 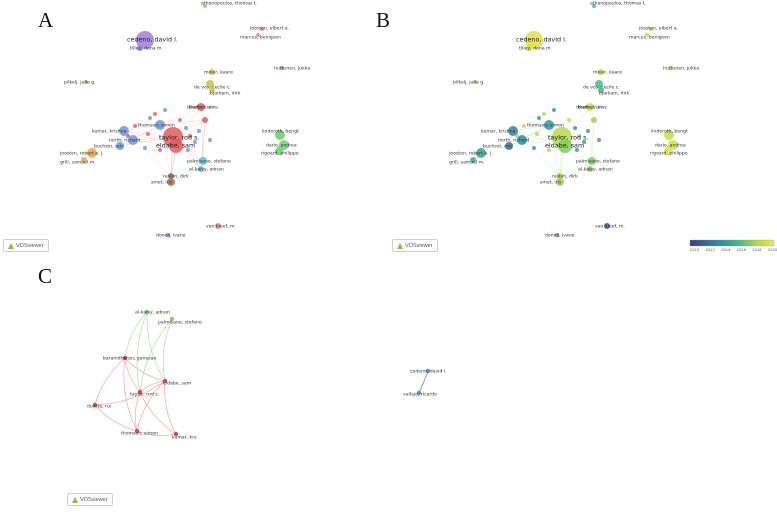 I want to click on panel-b-node-label: thakral, sir v., so click(x=593, y=108).